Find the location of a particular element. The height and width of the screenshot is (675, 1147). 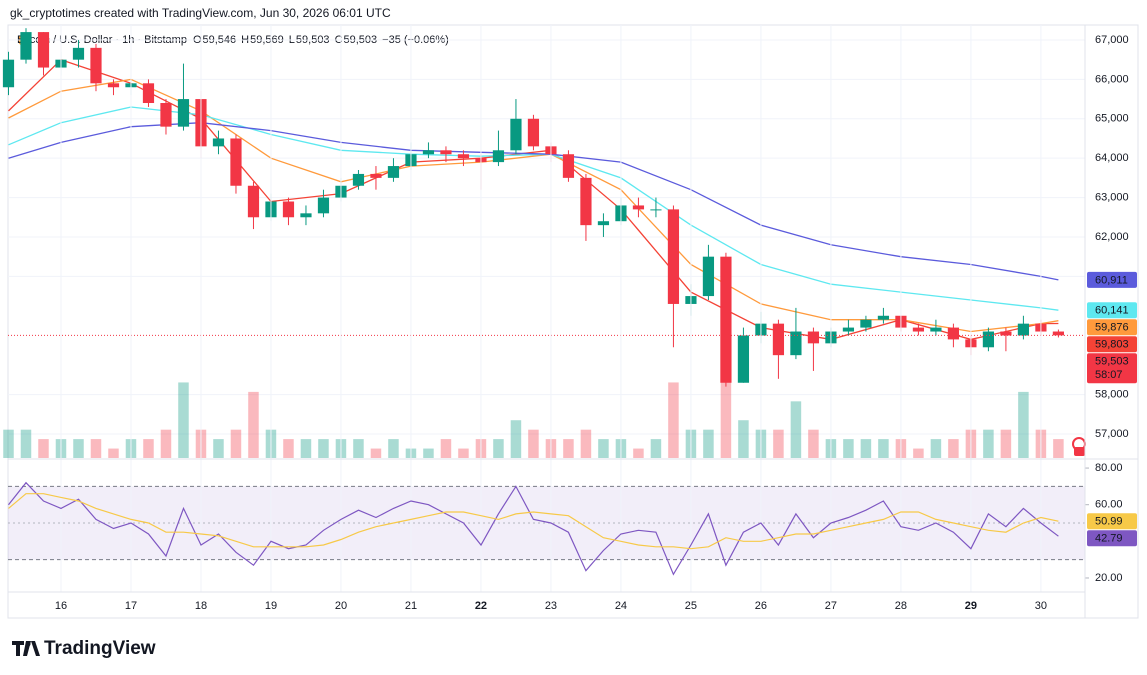

ma-tag: 59,803 is located at coordinates (1112, 345).